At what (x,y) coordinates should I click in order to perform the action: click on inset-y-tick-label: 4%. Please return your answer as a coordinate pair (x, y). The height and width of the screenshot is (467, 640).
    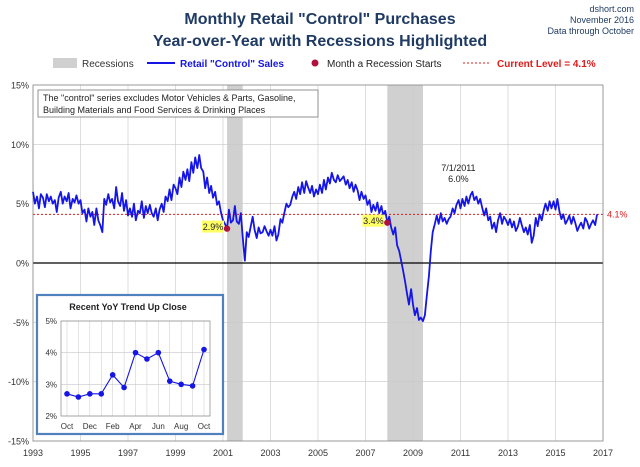
    Looking at the image, I should click on (51, 353).